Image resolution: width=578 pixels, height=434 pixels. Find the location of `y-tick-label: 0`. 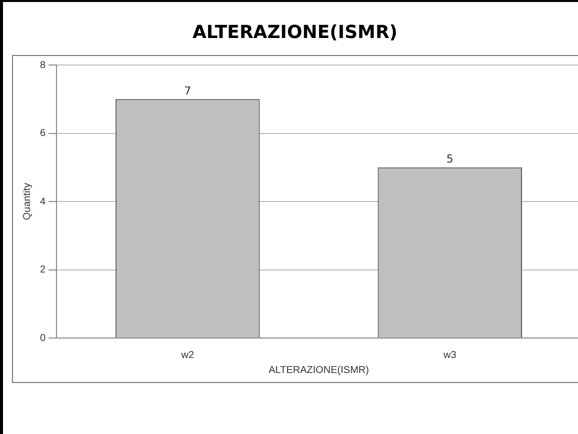

y-tick-label: 0 is located at coordinates (43, 338).